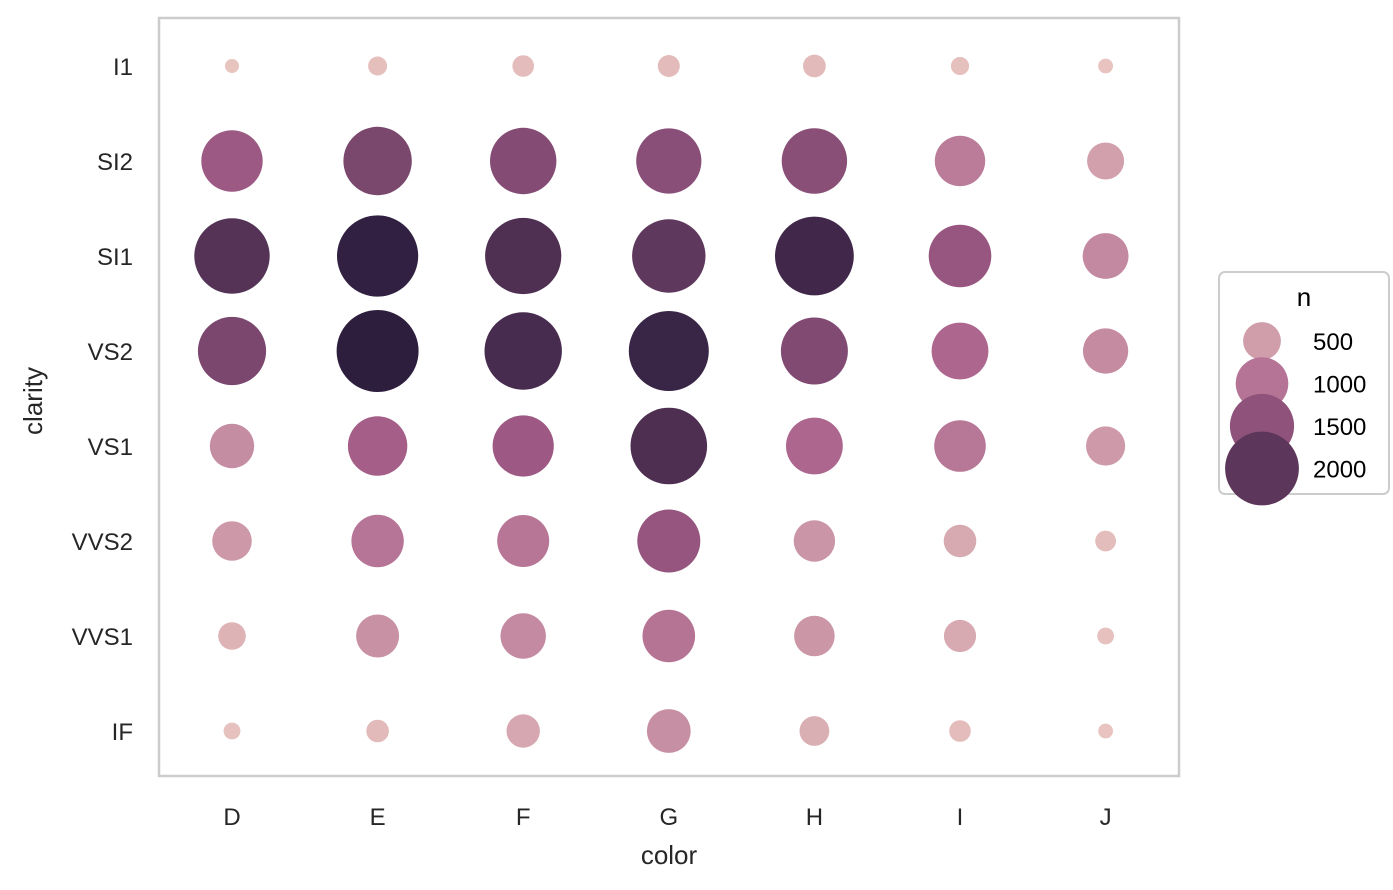 The width and height of the screenshot is (1393, 890). Describe the element at coordinates (960, 636) in the screenshot. I see `point-I-VVS1` at that location.